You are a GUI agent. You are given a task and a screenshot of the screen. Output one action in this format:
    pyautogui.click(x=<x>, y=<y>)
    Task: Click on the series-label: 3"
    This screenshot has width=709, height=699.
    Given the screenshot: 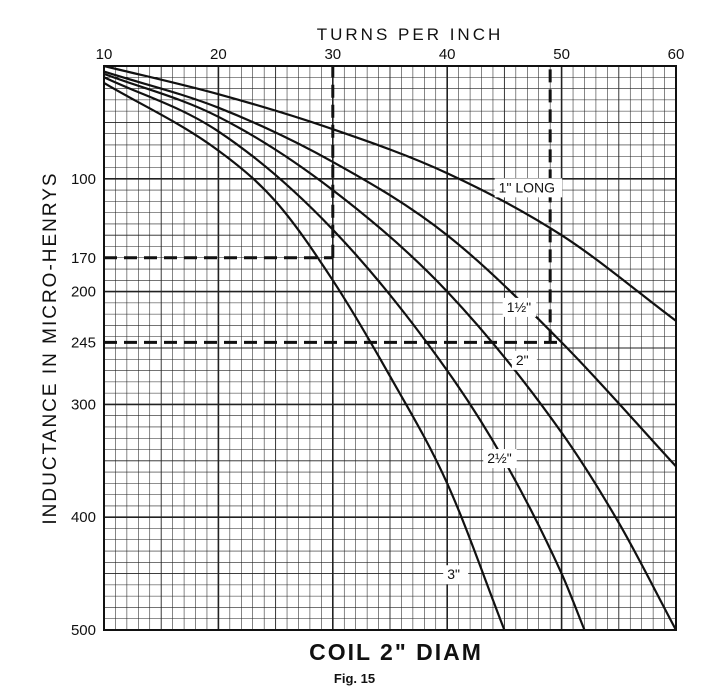 What is the action you would take?
    pyautogui.click(x=453, y=574)
    